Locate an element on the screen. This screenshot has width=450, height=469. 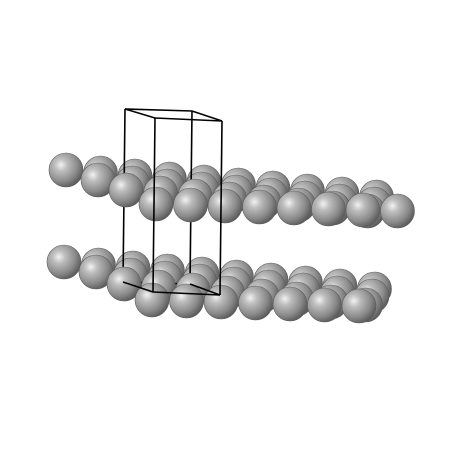
cell-edge-bottom-left is located at coordinates (138, 287).